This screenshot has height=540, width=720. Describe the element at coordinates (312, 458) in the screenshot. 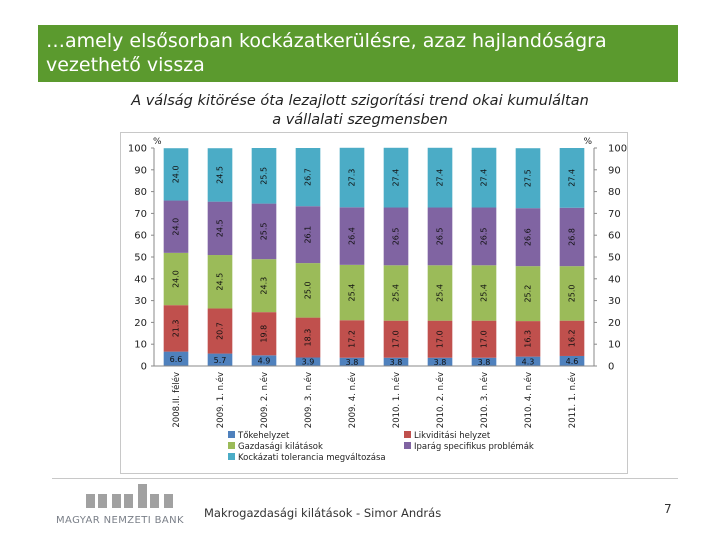

I see `legend-label: Kockázati tolerancia megváltozása` at that location.